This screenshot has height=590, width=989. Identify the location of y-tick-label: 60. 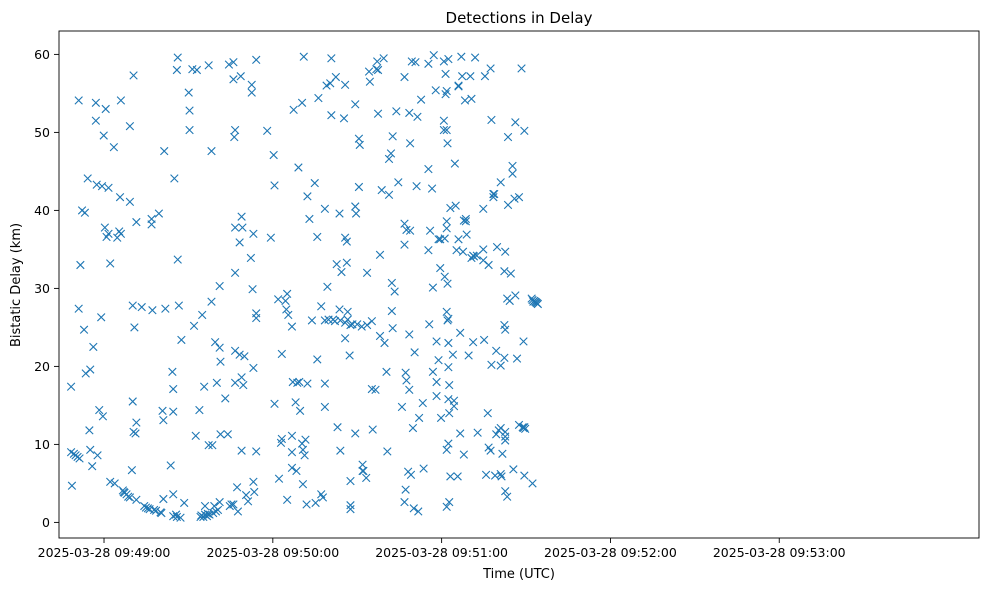
(42, 54).